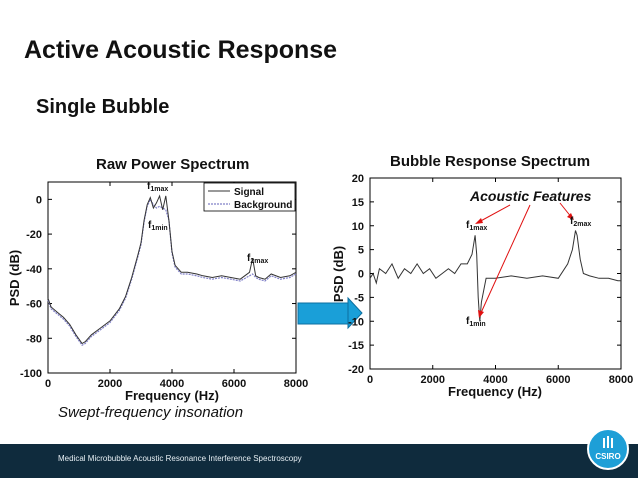  Describe the element at coordinates (607, 456) in the screenshot. I see `logo-text: CSIRO` at that location.